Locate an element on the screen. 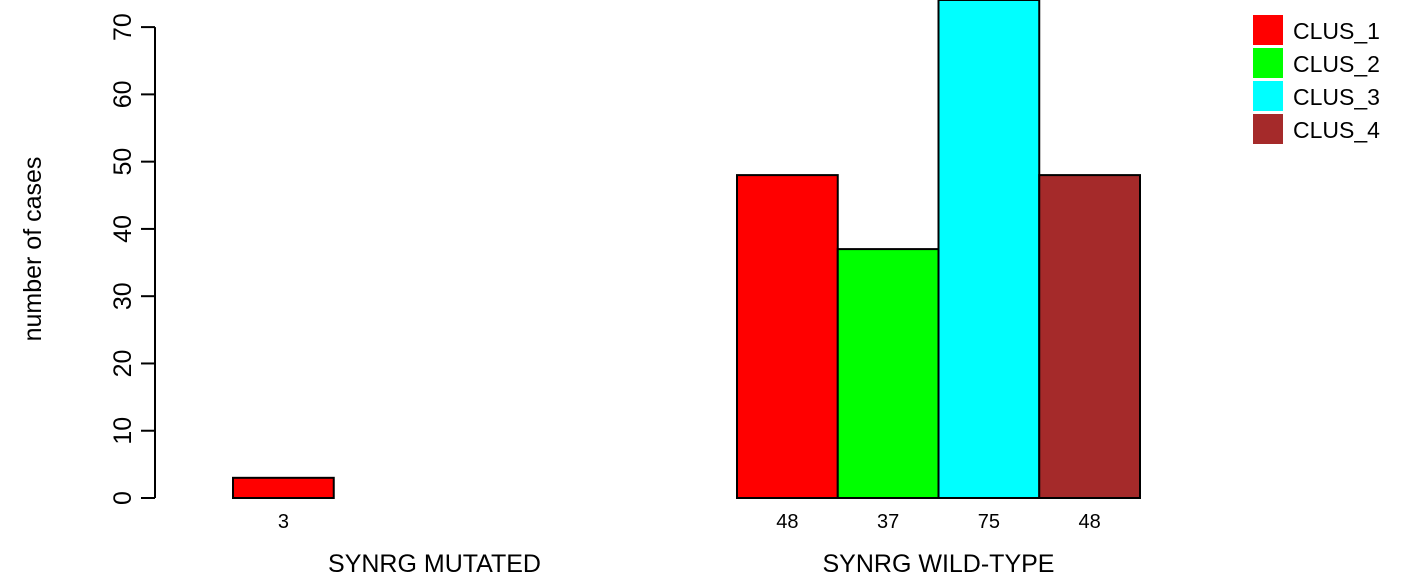 The width and height of the screenshot is (1414, 582). category-label: SYNRG MUTATED is located at coordinates (434, 564).